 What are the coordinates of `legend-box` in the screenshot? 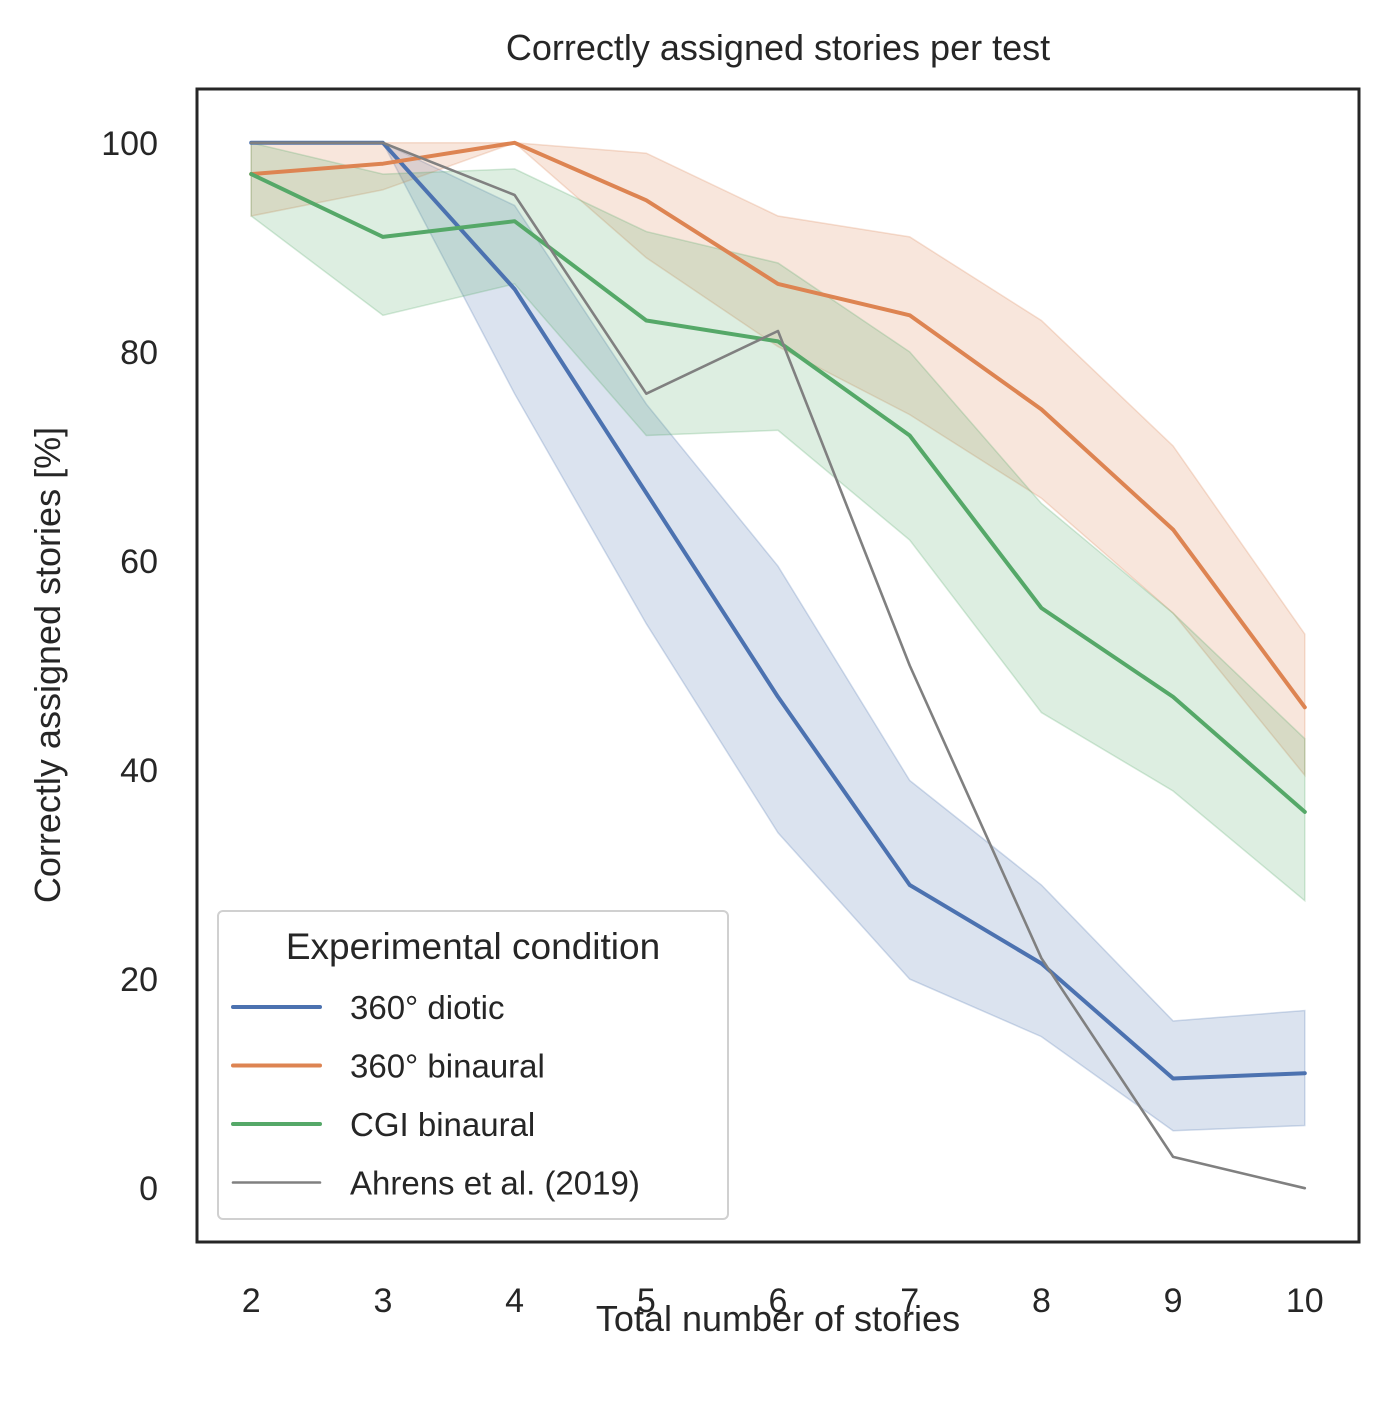 It's located at (473, 1065).